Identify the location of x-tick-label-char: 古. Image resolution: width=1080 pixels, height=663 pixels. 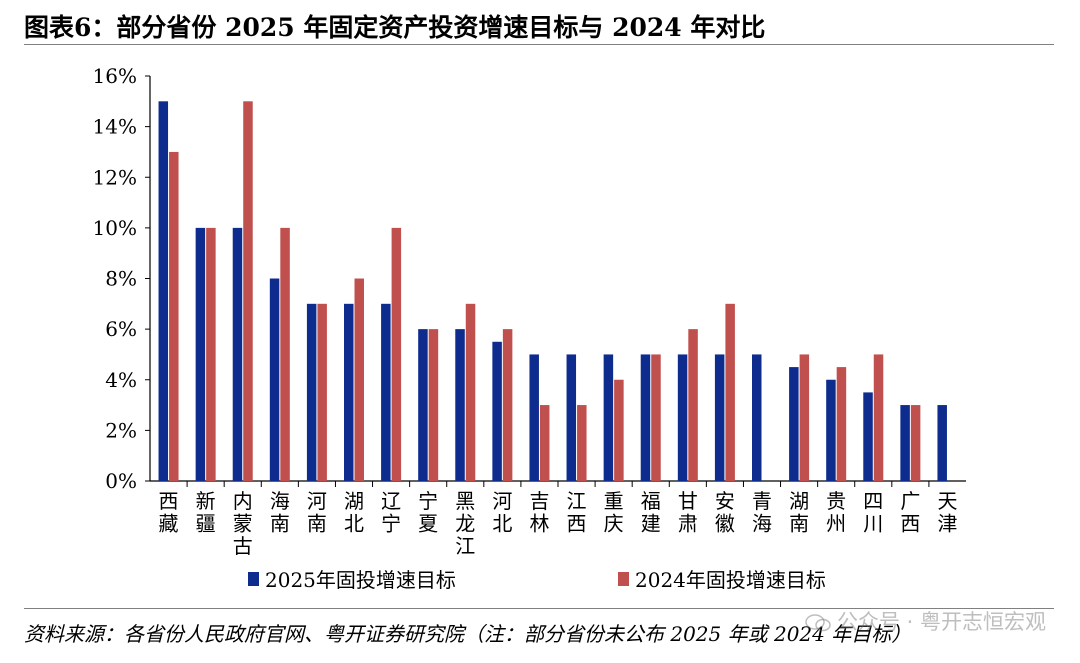
(243, 546).